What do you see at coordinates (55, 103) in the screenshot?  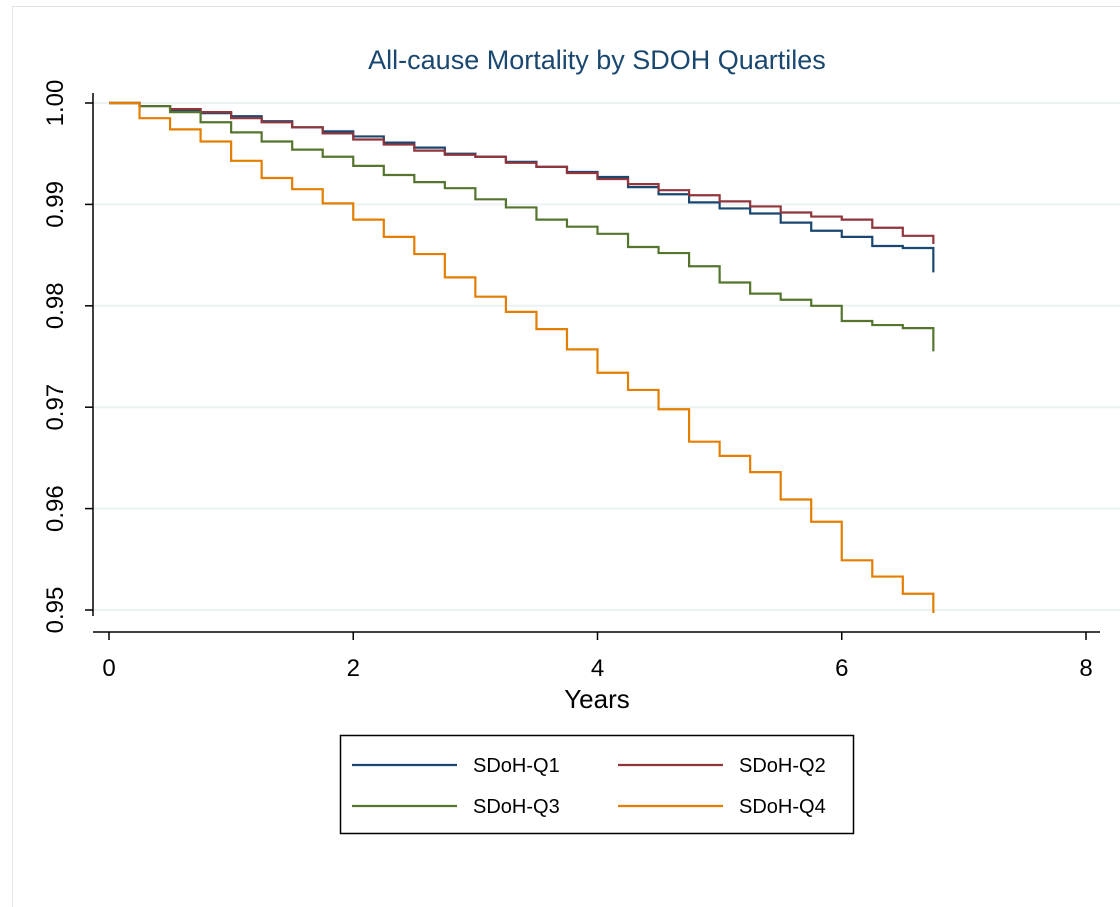 I see `y-tick-label: 1.00` at bounding box center [55, 103].